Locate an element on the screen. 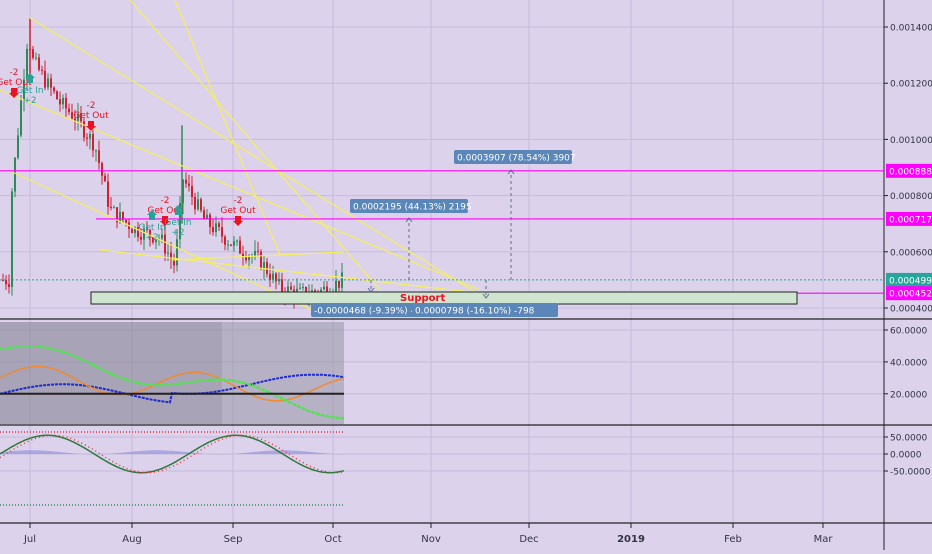 This screenshot has width=932, height=554. price-badge-text: 0.0004528 is located at coordinates (910, 295).